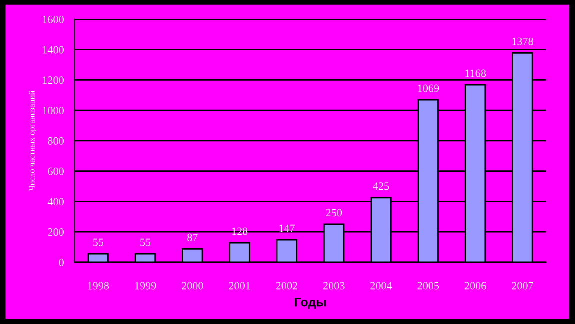 The image size is (575, 324). What do you see at coordinates (56, 202) in the screenshot?
I see `y-tick-label: 400` at bounding box center [56, 202].